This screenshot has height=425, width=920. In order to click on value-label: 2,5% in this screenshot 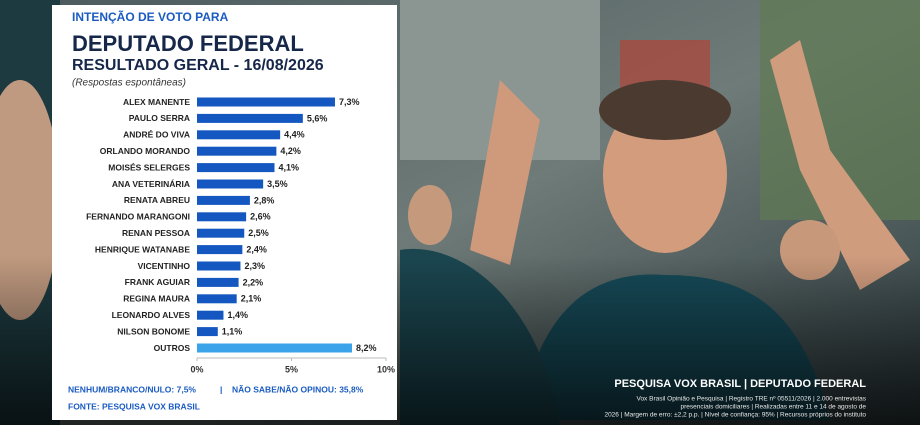, I will do `click(258, 233)`.